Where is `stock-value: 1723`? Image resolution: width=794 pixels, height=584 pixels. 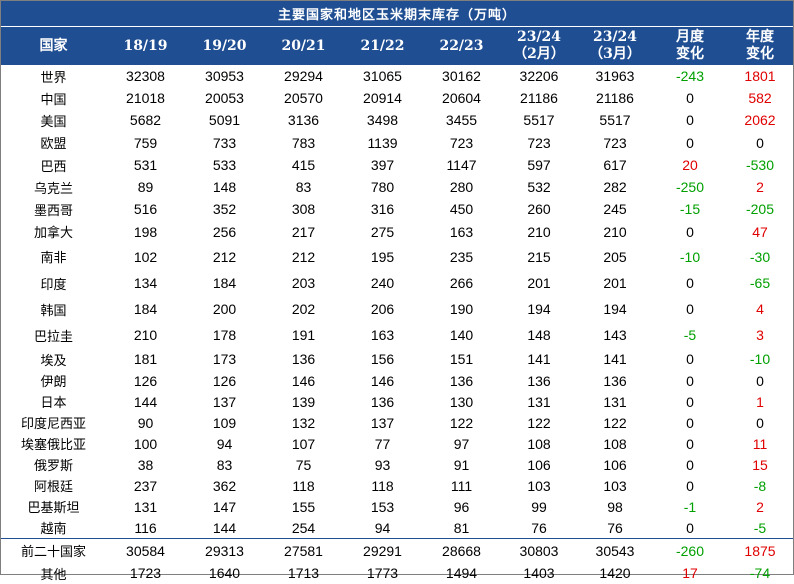 stock-value: 1723 is located at coordinates (145, 573).